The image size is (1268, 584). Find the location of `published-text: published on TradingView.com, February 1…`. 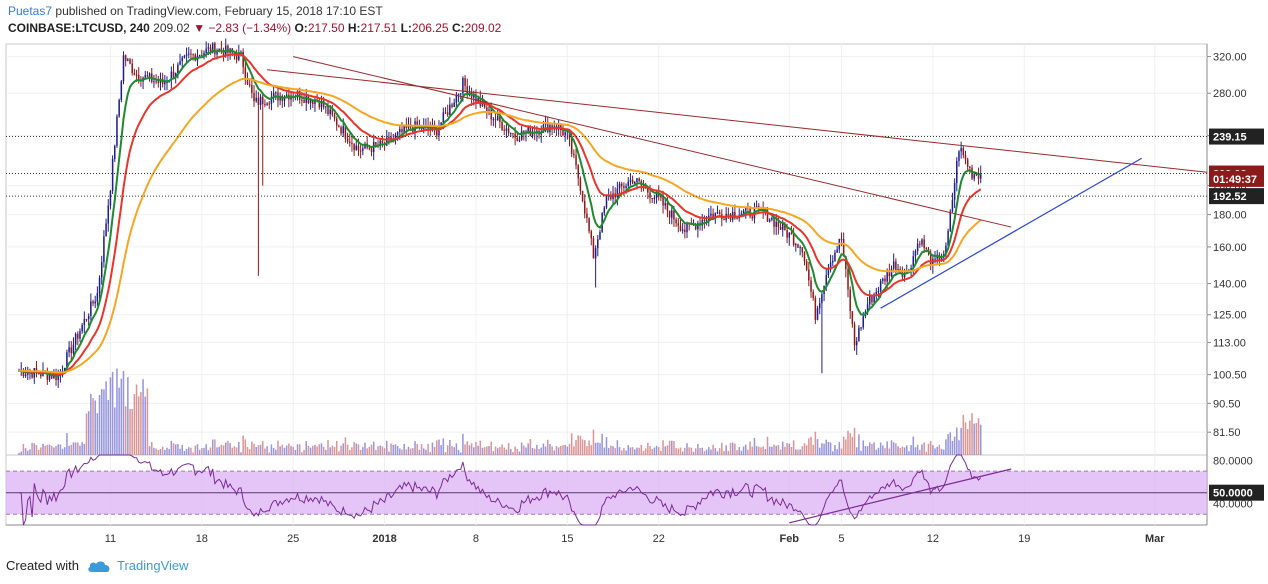

published-text: published on TradingView.com, February 1… is located at coordinates (219, 11).